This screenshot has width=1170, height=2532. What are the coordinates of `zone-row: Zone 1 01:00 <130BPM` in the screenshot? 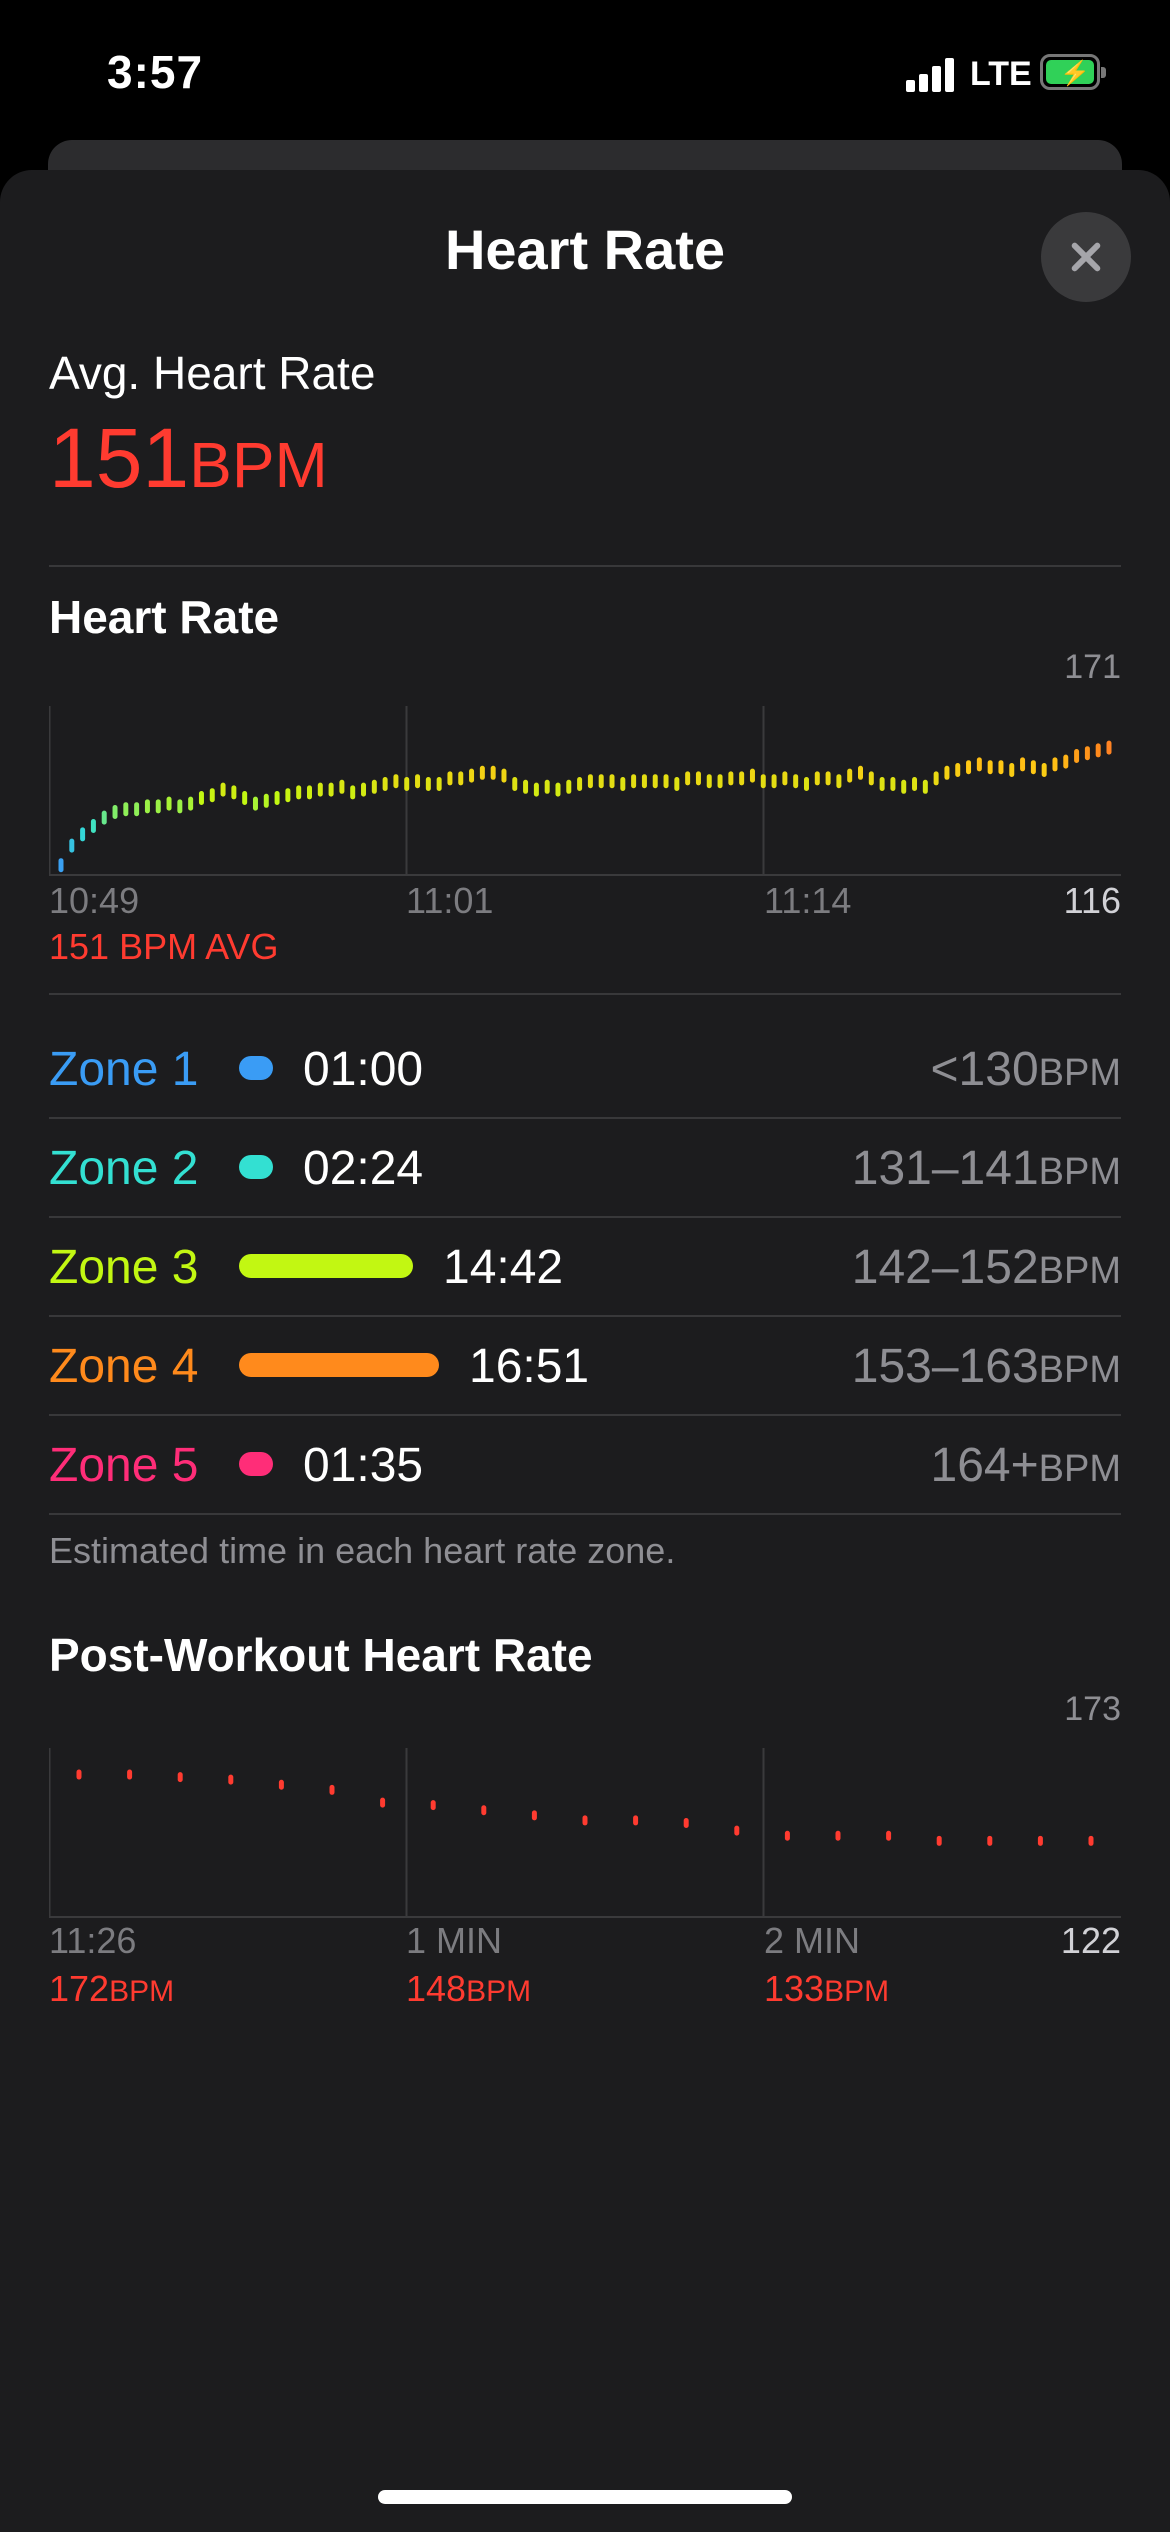 It's located at (585, 1069).